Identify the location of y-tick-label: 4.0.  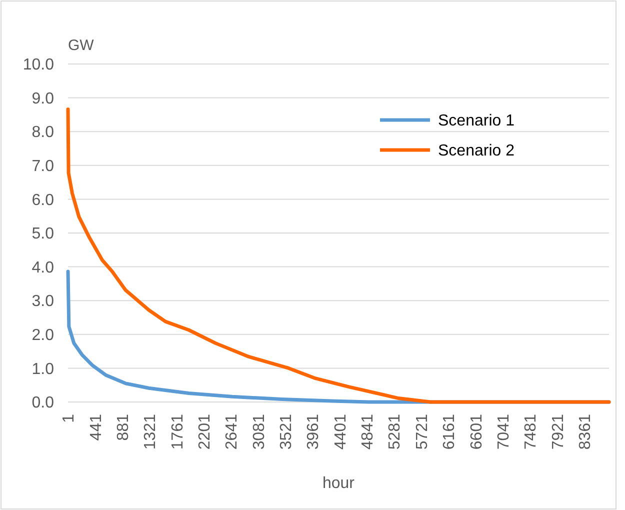
(43, 267).